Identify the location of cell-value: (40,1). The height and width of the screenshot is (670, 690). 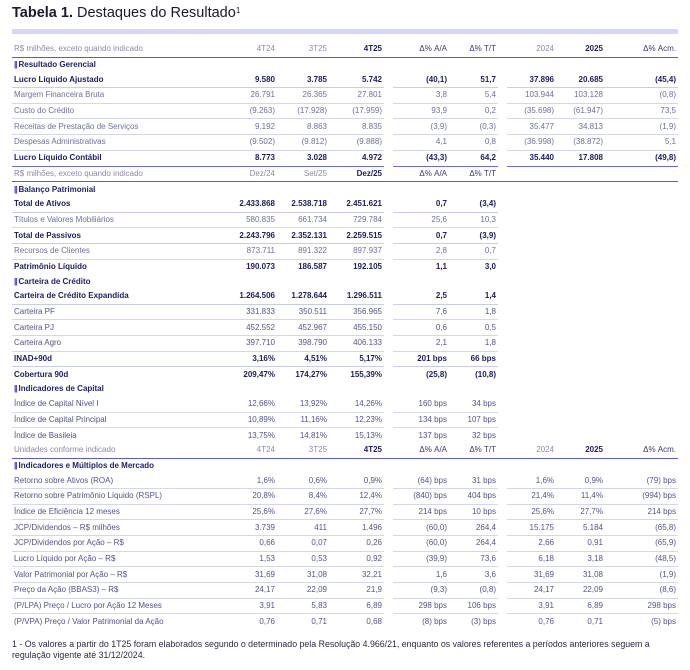
(421, 80).